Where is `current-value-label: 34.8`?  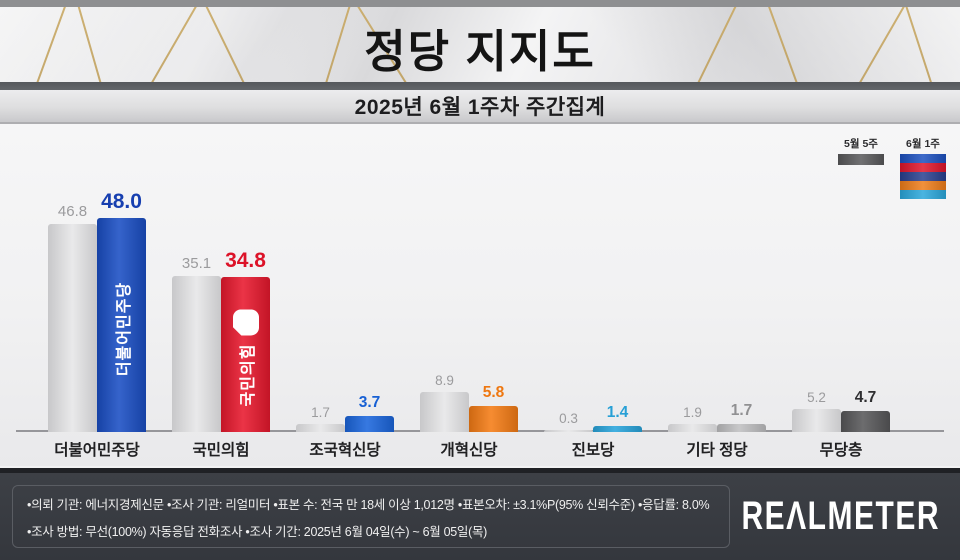
current-value-label: 34.8 is located at coordinates (245, 261).